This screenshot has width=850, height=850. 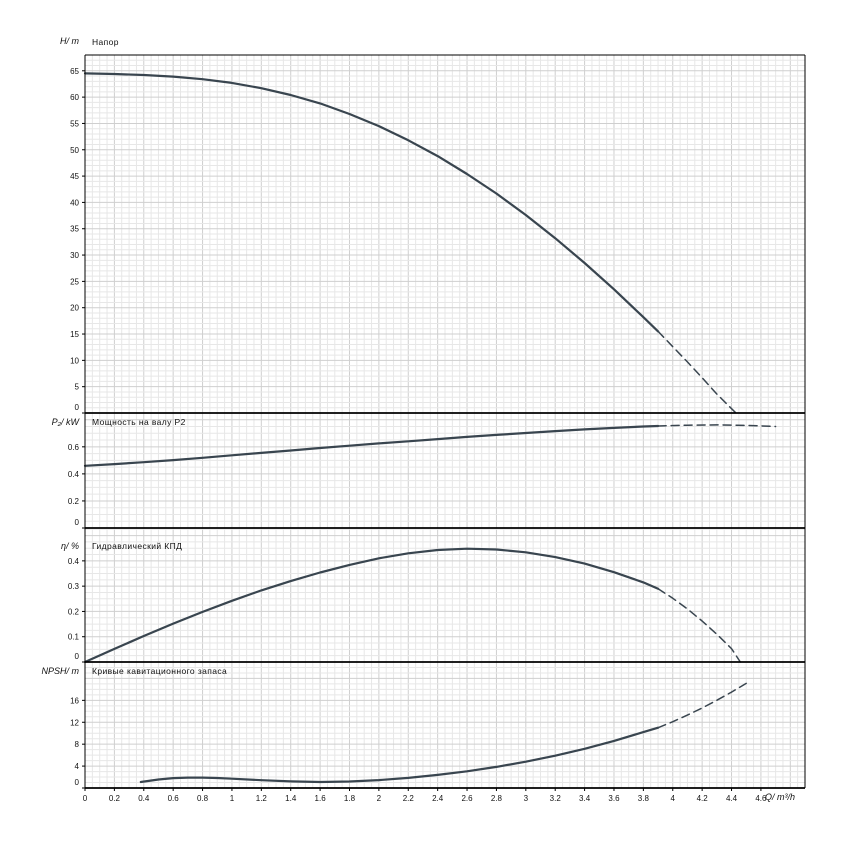 I want to click on x-axis-label: Q/ m³/h, so click(x=780, y=797).